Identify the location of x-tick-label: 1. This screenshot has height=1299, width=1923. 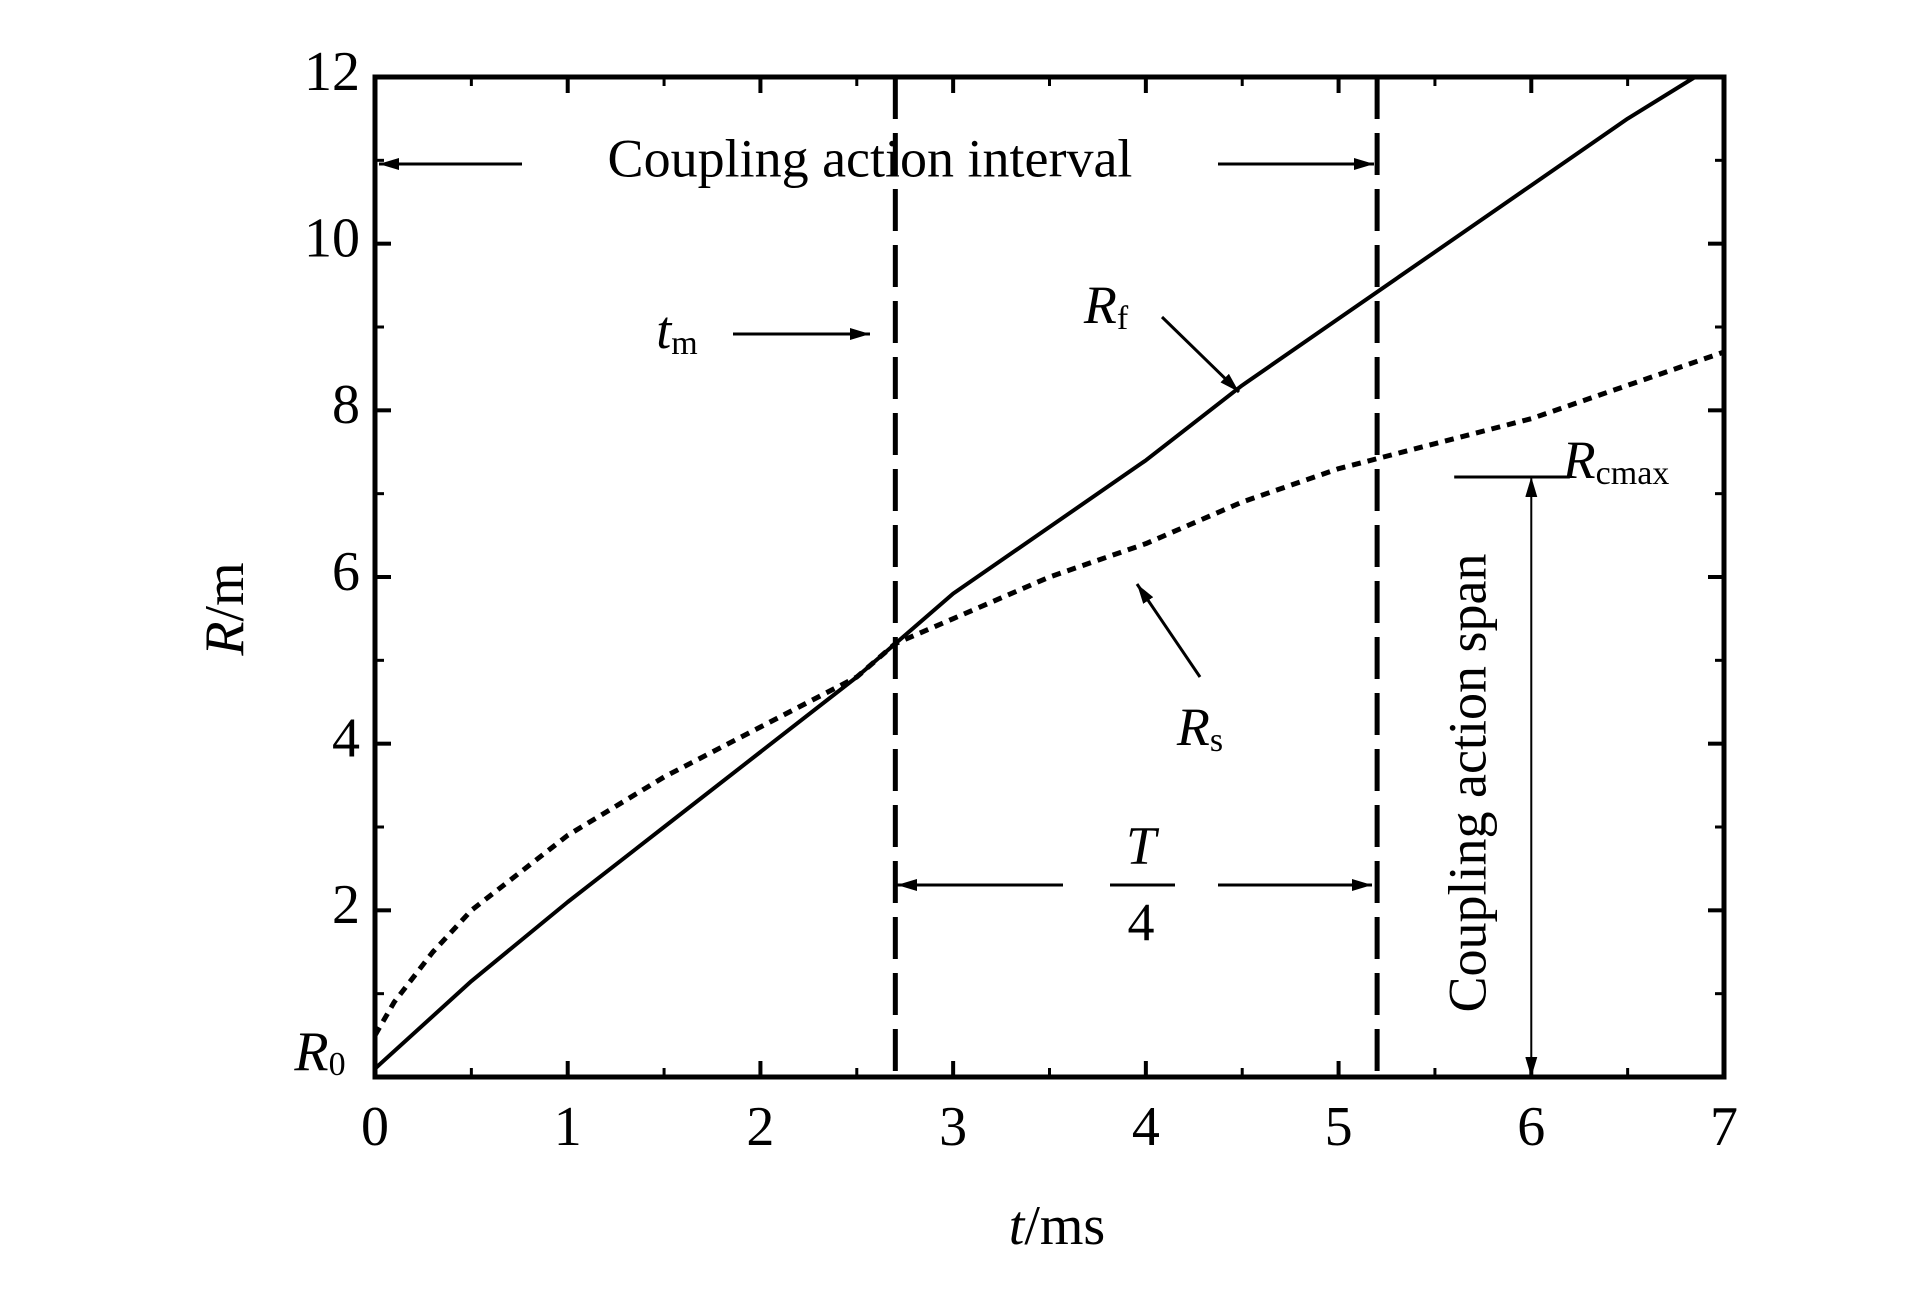
(568, 1127).